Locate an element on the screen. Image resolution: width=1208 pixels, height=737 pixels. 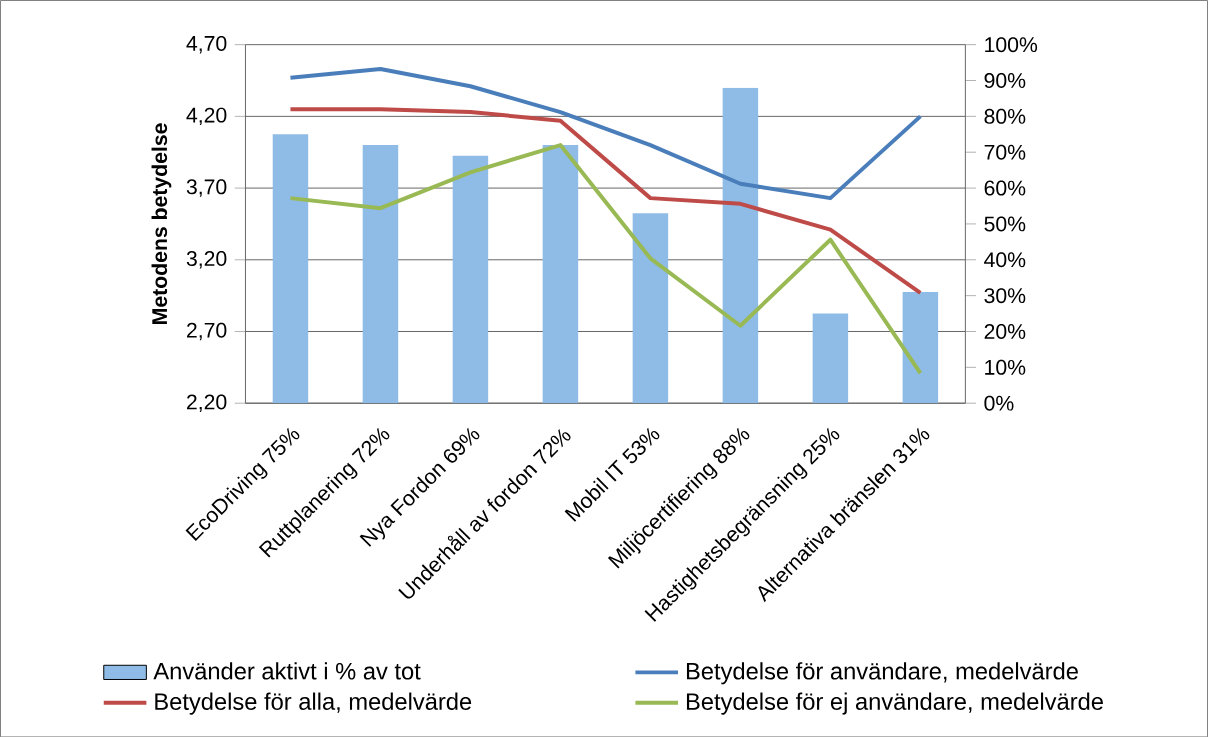
legend-label: Betydelse för användare, medelvärde is located at coordinates (882, 673).